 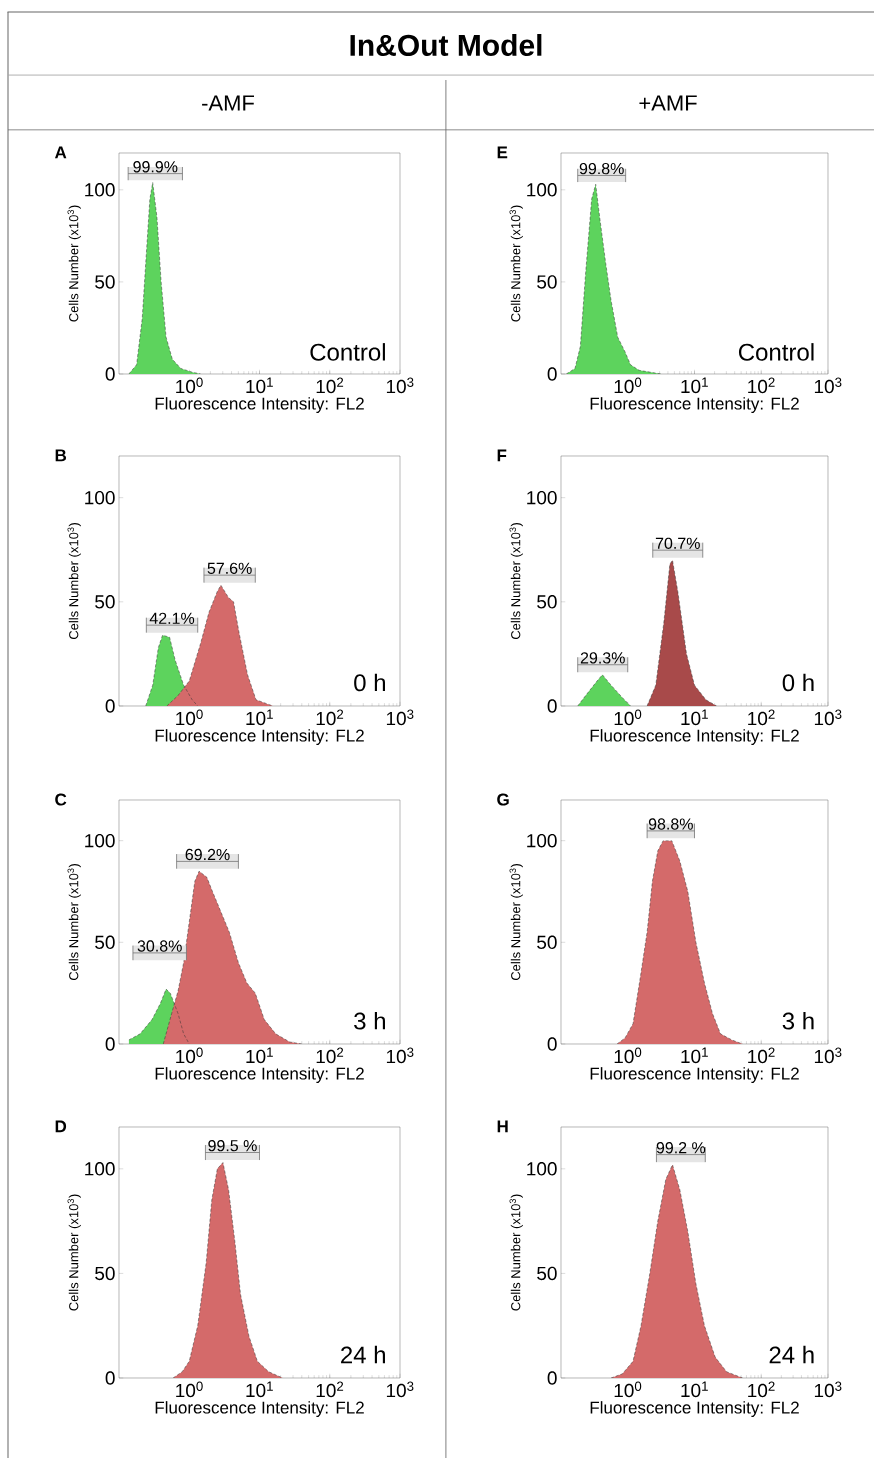 What do you see at coordinates (228, 103) in the screenshot?
I see `text: -AMF` at bounding box center [228, 103].